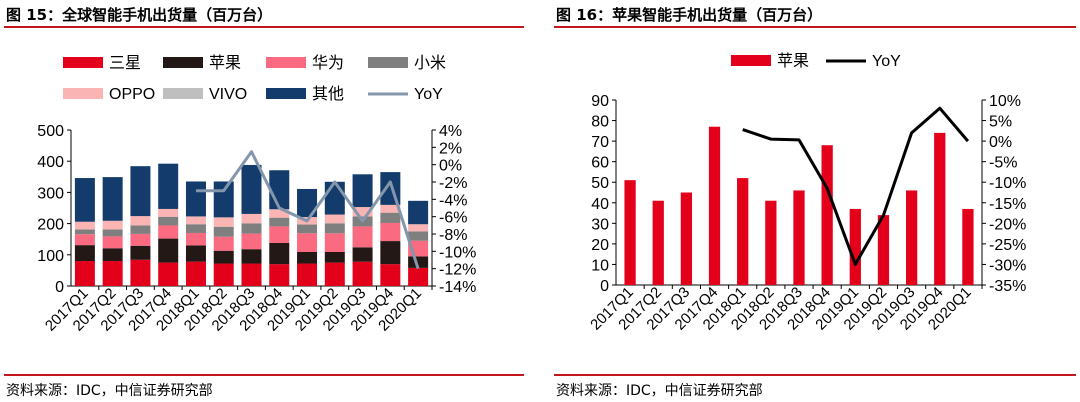 Image resolution: width=1080 pixels, height=402 pixels. What do you see at coordinates (450, 166) in the screenshot?
I see `c1-y2-tick-label: 0%` at bounding box center [450, 166].